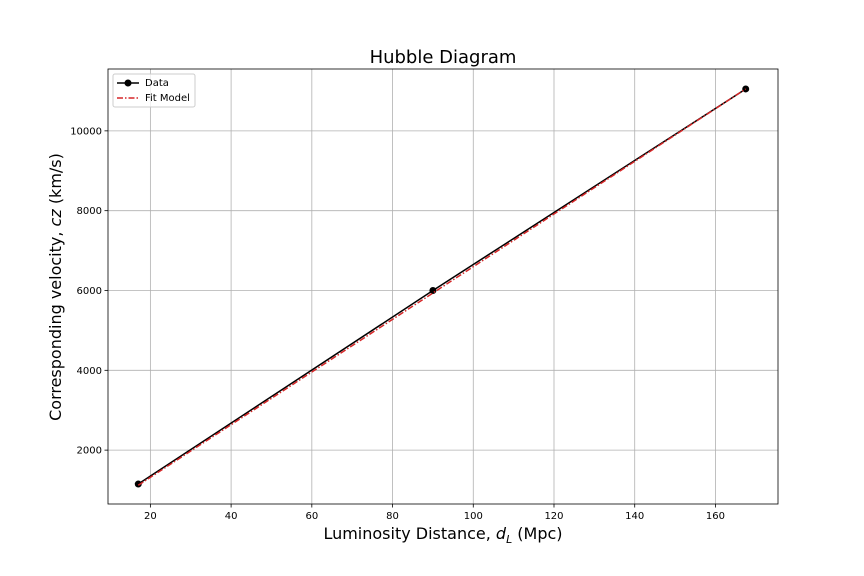 The image size is (864, 576). What do you see at coordinates (55, 218) in the screenshot?
I see `y-axis-title-variable: cz` at bounding box center [55, 218].